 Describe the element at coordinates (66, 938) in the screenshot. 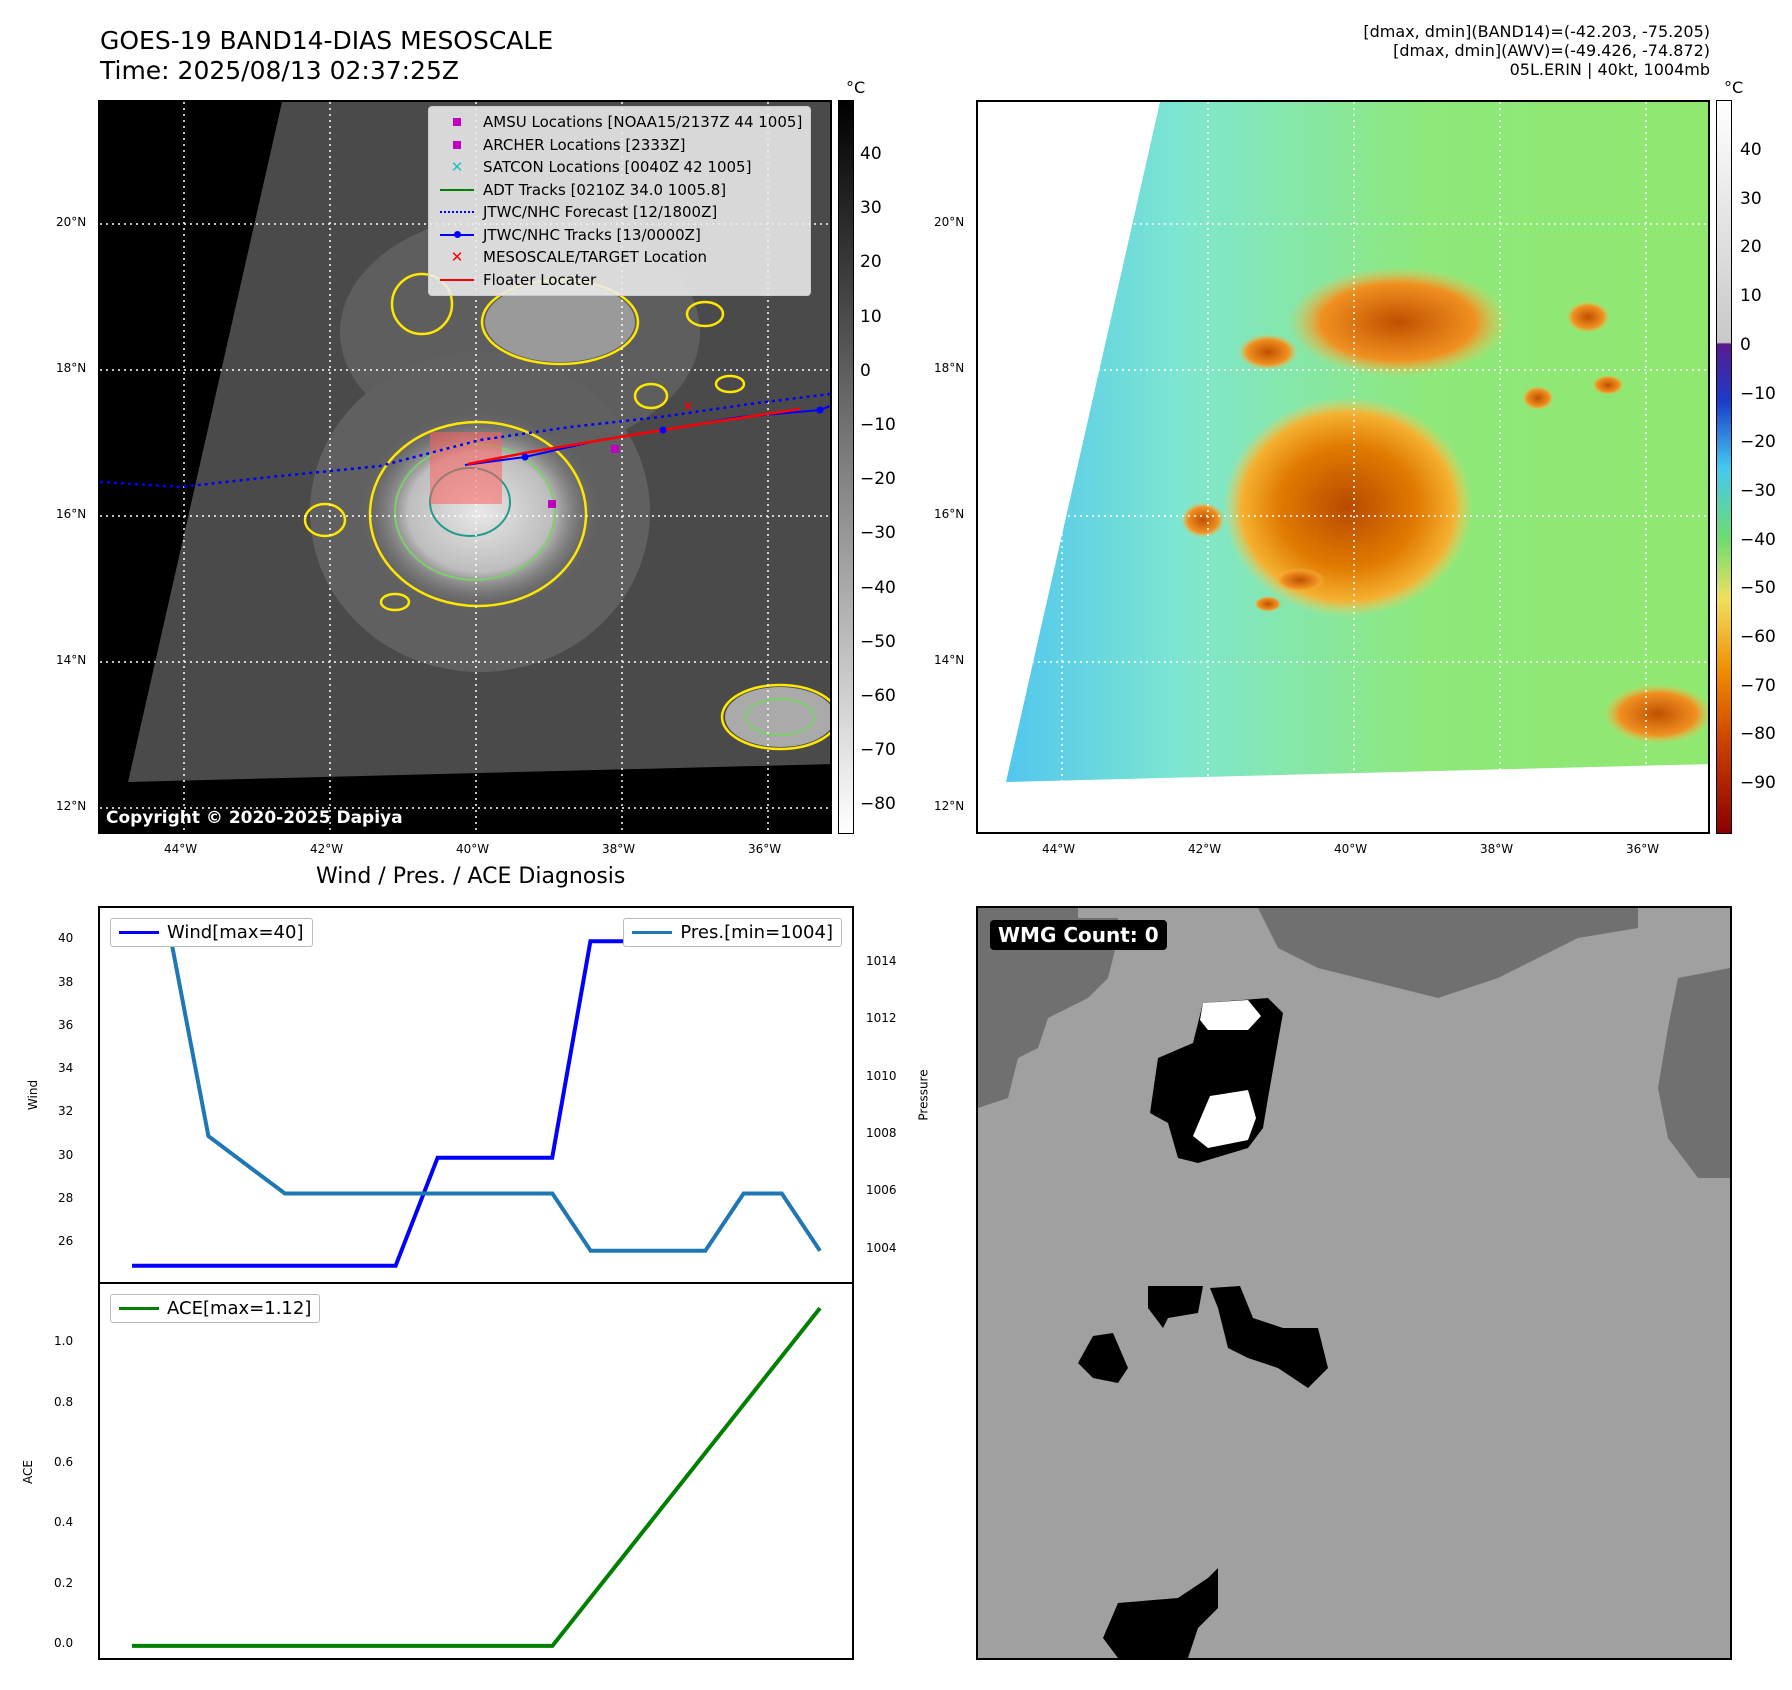

I see `wind-tick-label: 40` at that location.